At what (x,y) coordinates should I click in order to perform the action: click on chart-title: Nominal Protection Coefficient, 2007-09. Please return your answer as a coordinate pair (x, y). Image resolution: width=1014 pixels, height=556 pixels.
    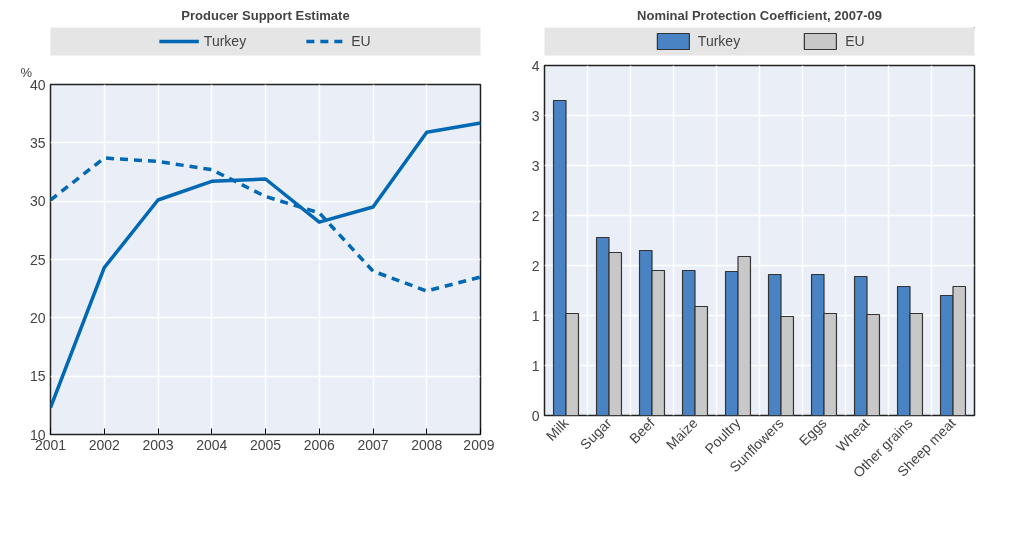
    Looking at the image, I should click on (759, 15).